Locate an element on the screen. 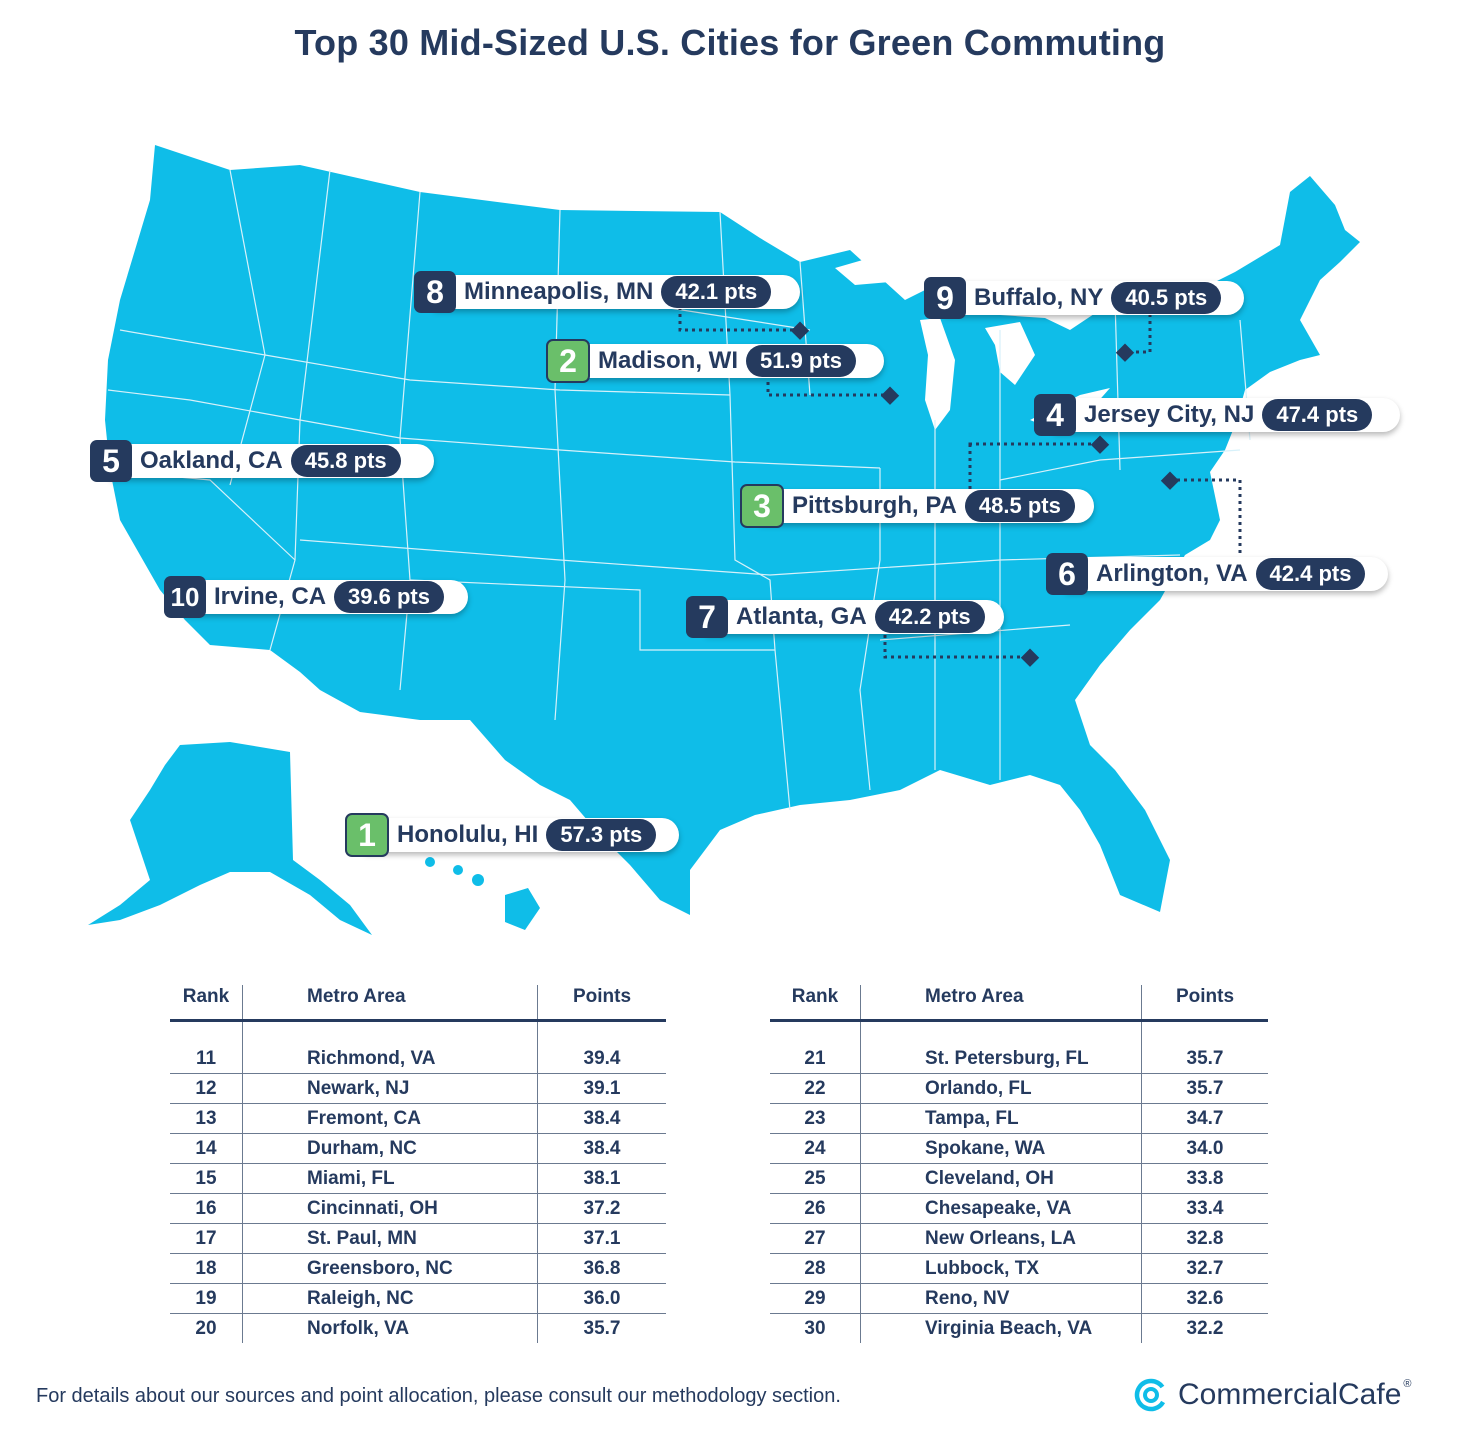 The height and width of the screenshot is (1438, 1460). city-label-rank-10: 10 Irvine, CA 39.6 pts is located at coordinates (316, 597).